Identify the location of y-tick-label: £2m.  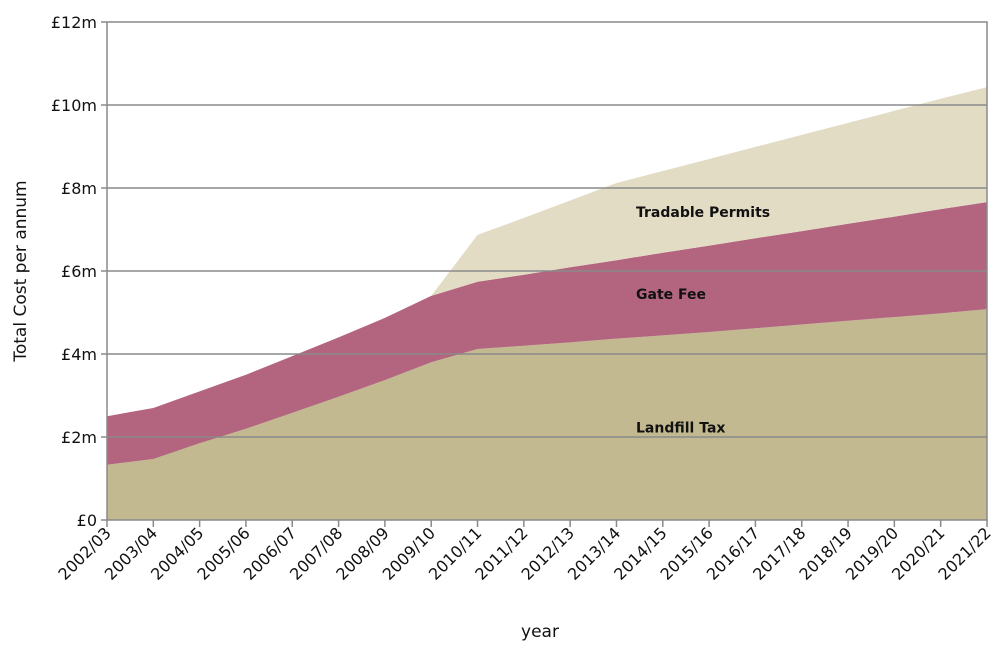
(79, 437).